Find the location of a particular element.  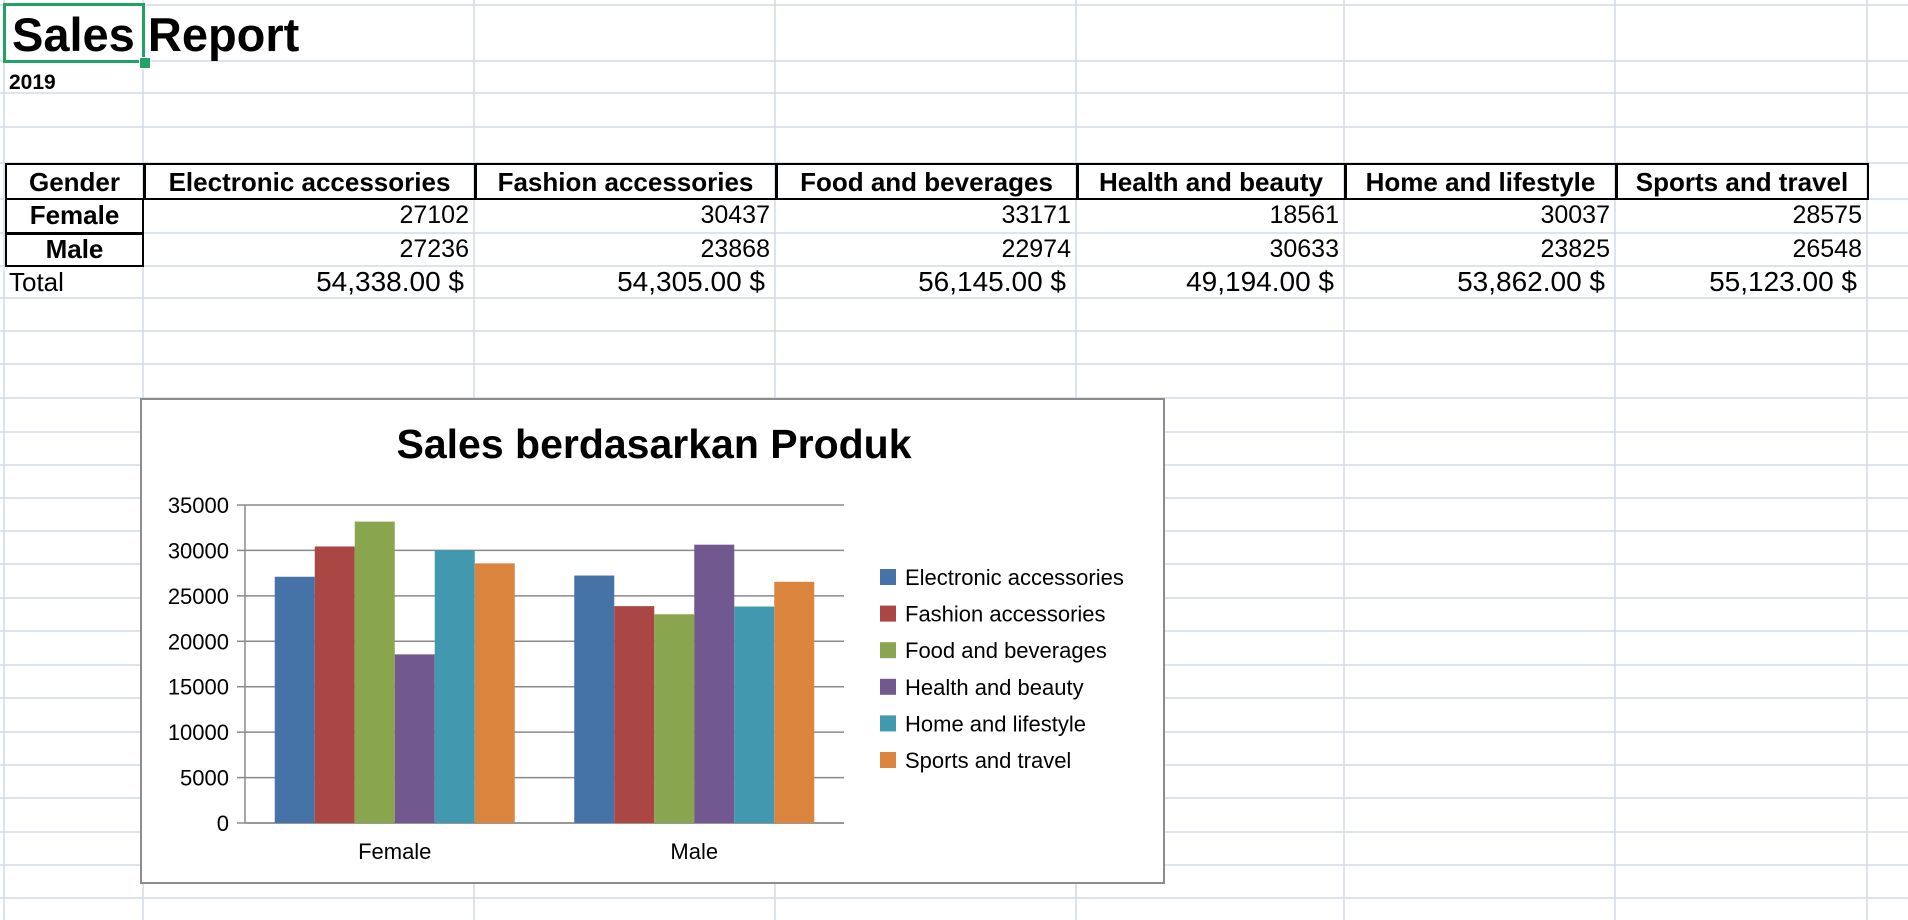

sheet-title: Sales Report is located at coordinates (155, 34).